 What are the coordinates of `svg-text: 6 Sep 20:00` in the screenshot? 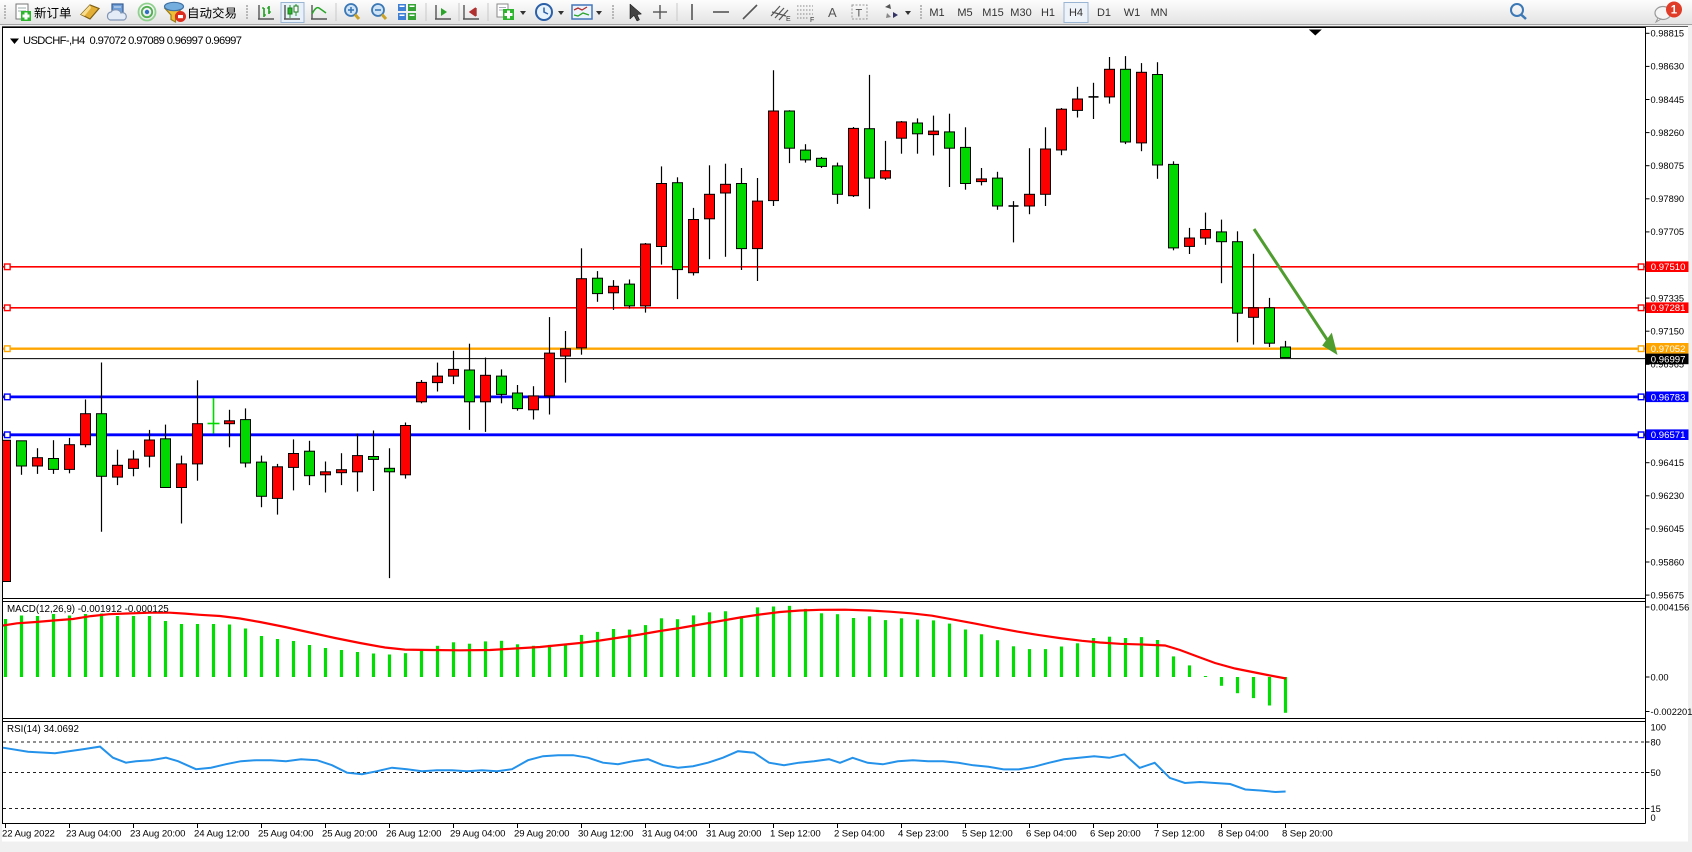 It's located at (1115, 834).